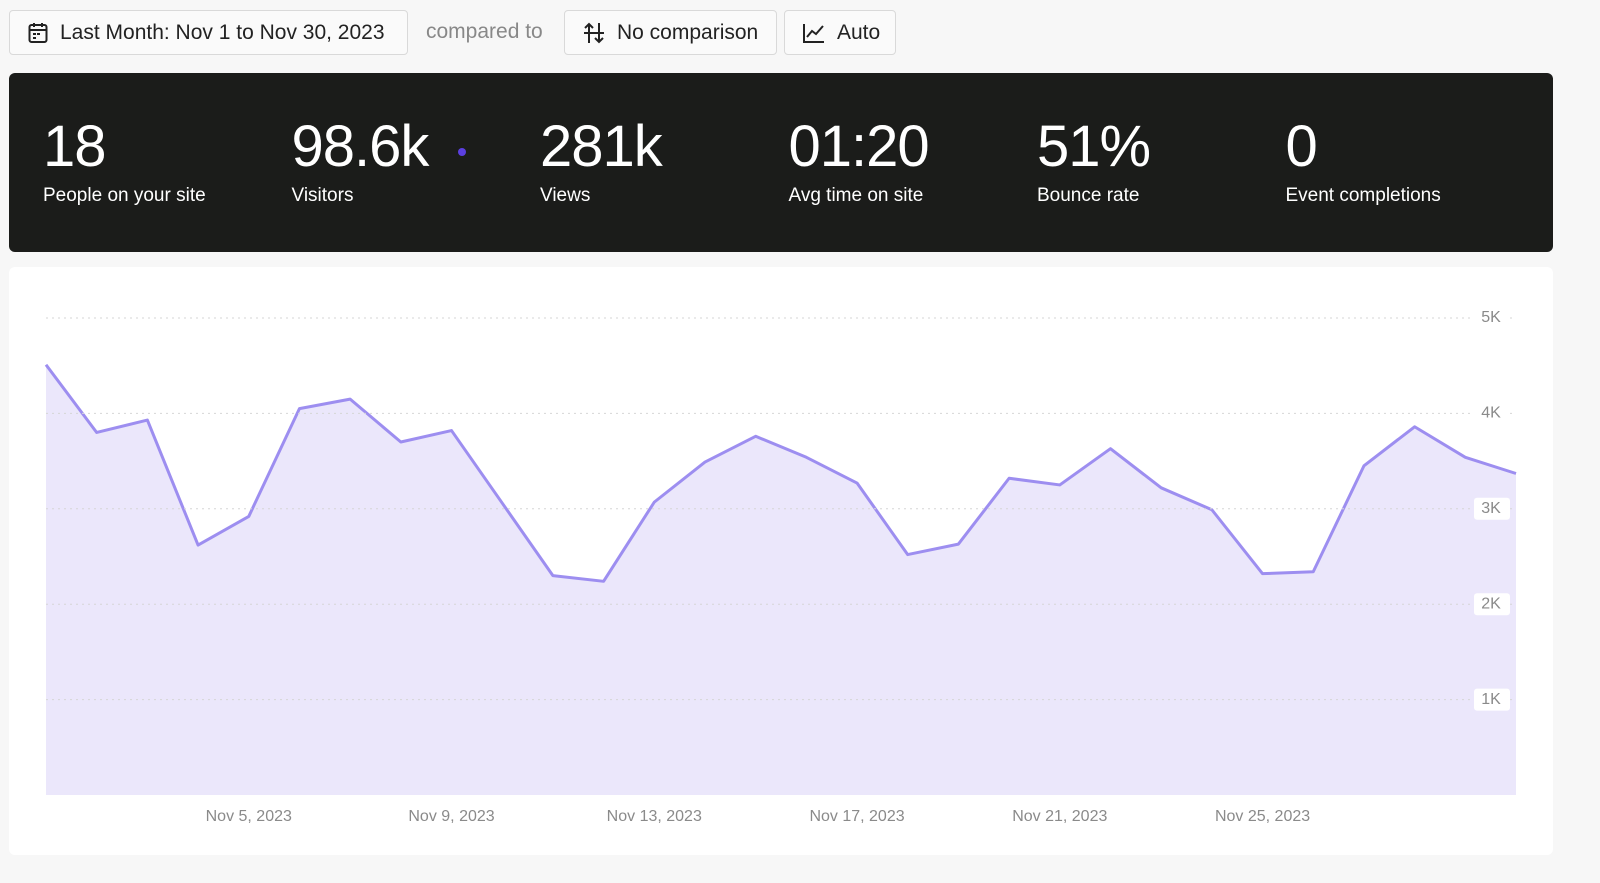 The image size is (1600, 883). I want to click on x-tick-label: Nov 25, 2023, so click(1262, 816).